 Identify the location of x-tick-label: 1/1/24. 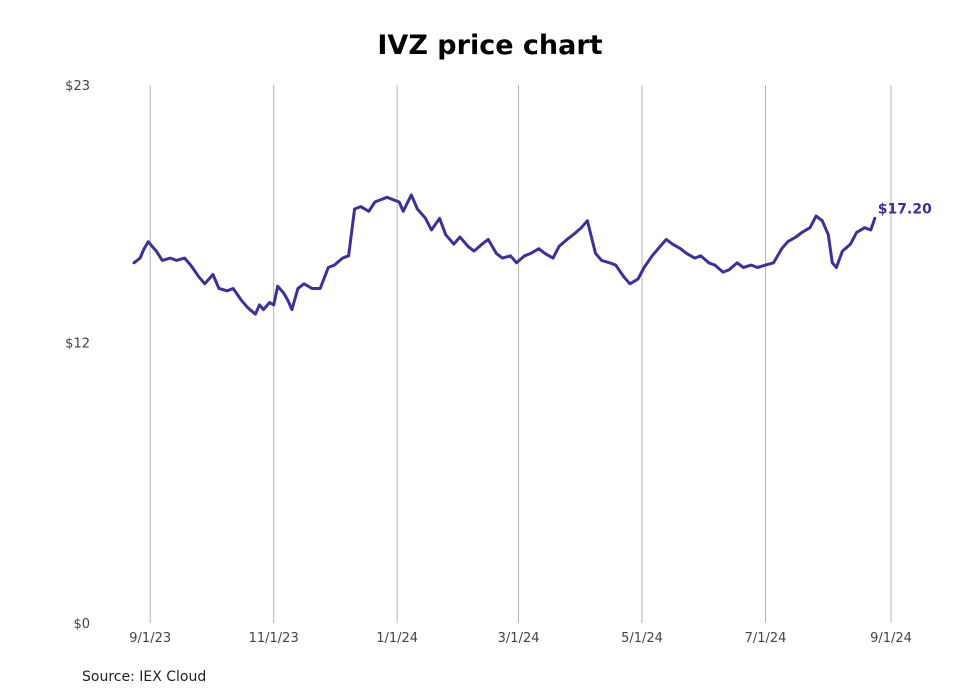
(397, 638).